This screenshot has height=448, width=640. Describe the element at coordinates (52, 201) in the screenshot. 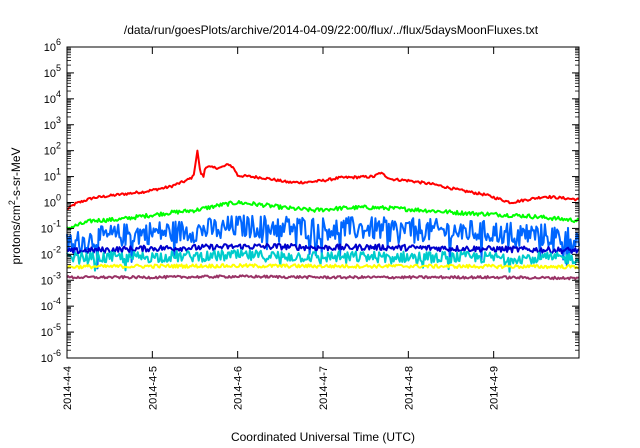

I see `y-tick-label: 10⁰` at that location.